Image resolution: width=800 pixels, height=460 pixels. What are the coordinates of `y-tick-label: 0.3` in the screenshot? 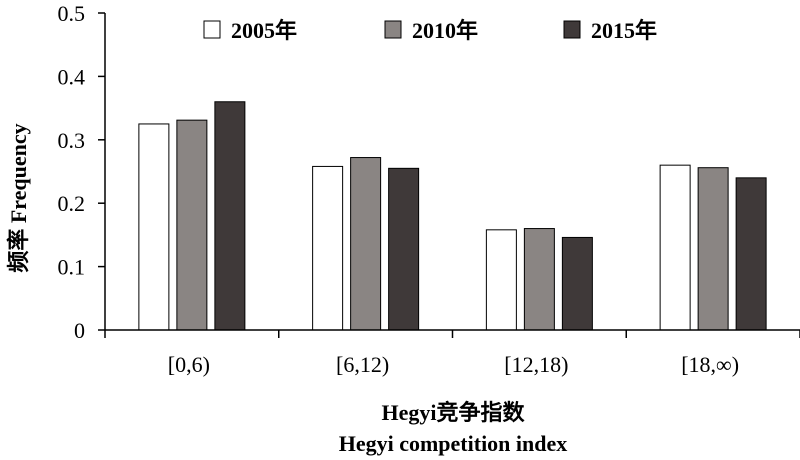 It's located at (72, 140).